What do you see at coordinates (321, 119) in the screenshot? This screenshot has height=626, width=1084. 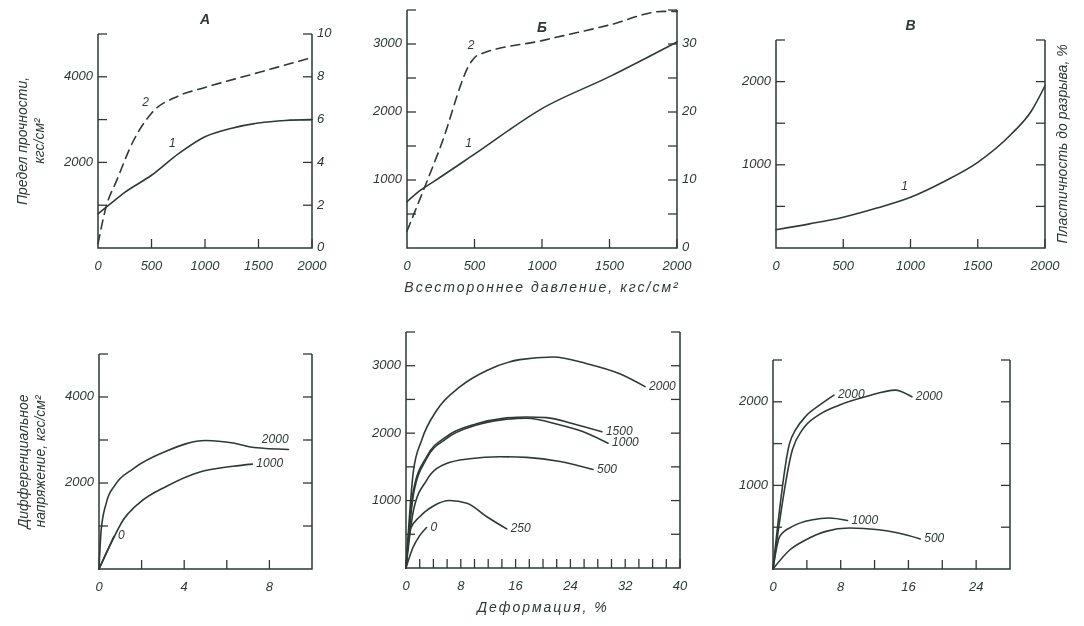 I see `y2-tick-label: 6` at bounding box center [321, 119].